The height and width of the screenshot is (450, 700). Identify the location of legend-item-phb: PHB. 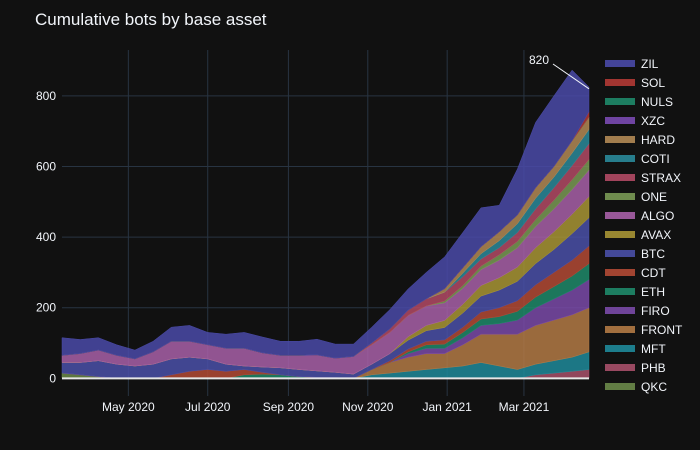
(635, 368).